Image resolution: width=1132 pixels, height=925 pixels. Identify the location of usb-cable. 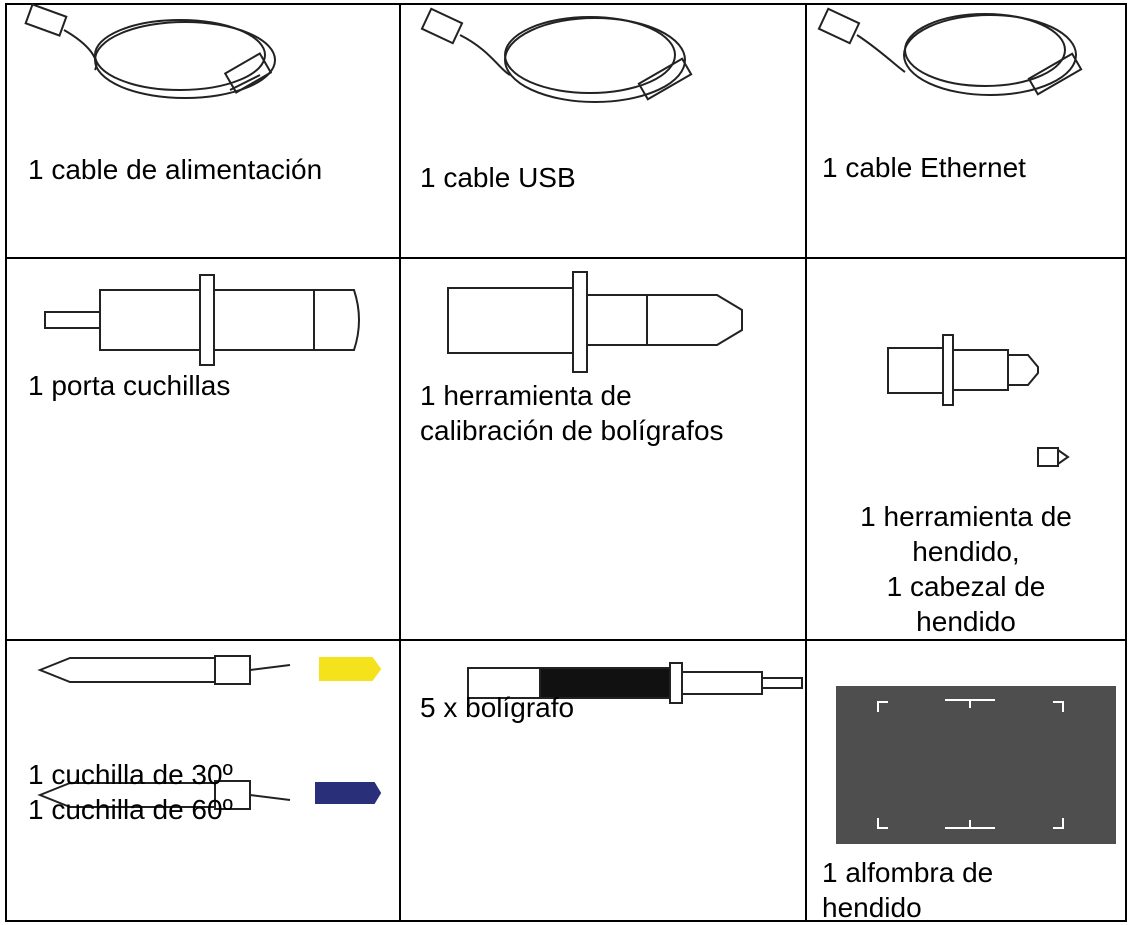
(556, 55).